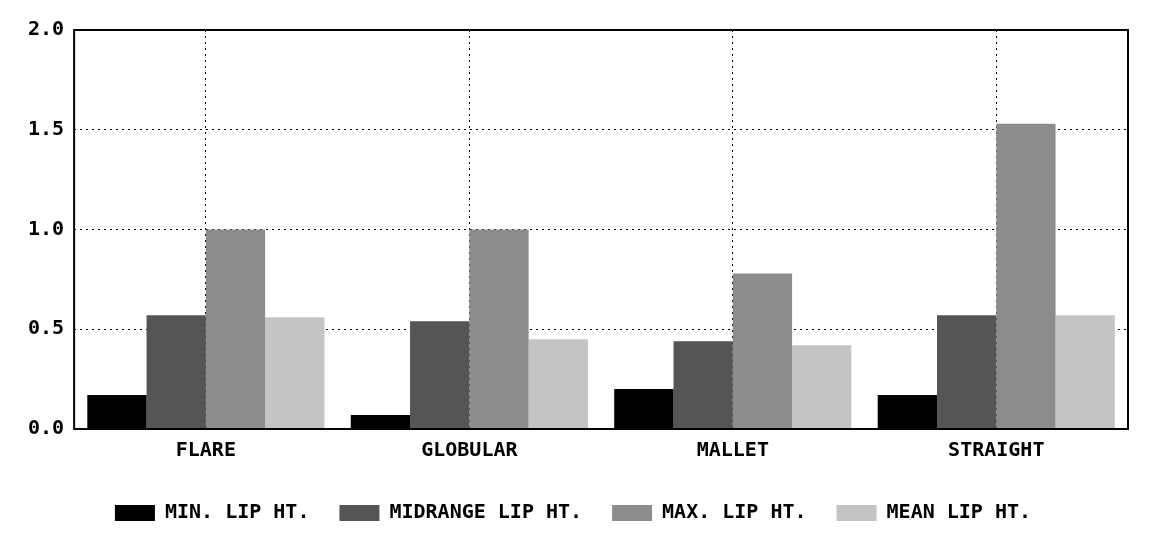  I want to click on legend-label: MIN. LIP HT., so click(237, 511).